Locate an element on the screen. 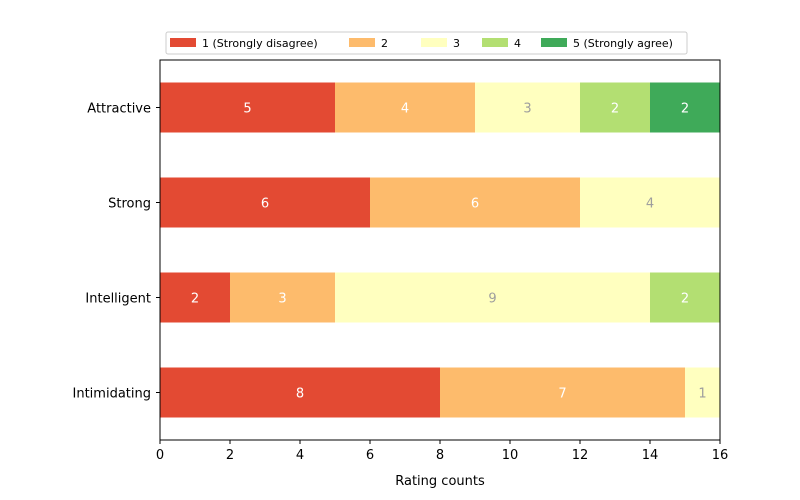 Image resolution: width=800 pixels, height=500 pixels. bar-label-intelligent-rating-2: 3 is located at coordinates (282, 299).